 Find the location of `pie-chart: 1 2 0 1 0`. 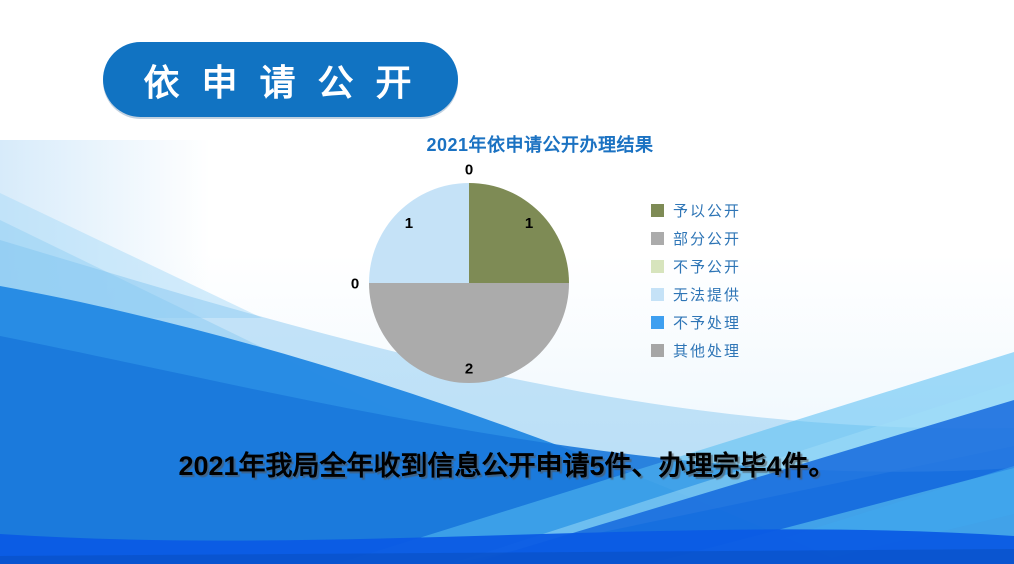

pie-chart: 1 2 0 1 0 is located at coordinates (460, 272).